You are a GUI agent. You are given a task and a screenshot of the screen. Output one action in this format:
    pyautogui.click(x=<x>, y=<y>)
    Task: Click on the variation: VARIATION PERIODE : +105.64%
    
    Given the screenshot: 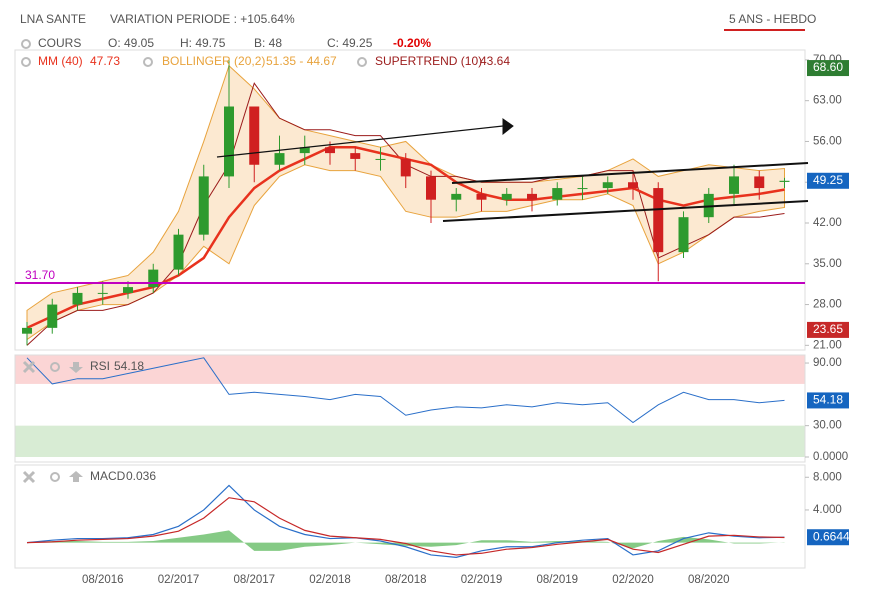 What is the action you would take?
    pyautogui.click(x=202, y=19)
    